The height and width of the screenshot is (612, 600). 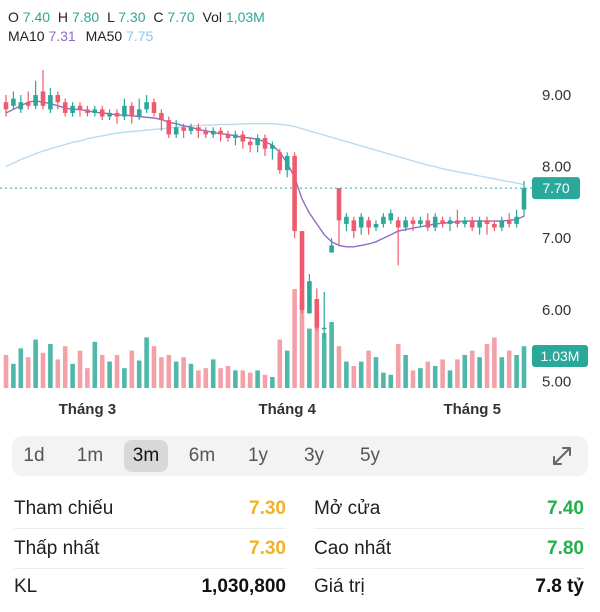 What do you see at coordinates (314, 455) in the screenshot?
I see `tab-3y: 3y` at bounding box center [314, 455].